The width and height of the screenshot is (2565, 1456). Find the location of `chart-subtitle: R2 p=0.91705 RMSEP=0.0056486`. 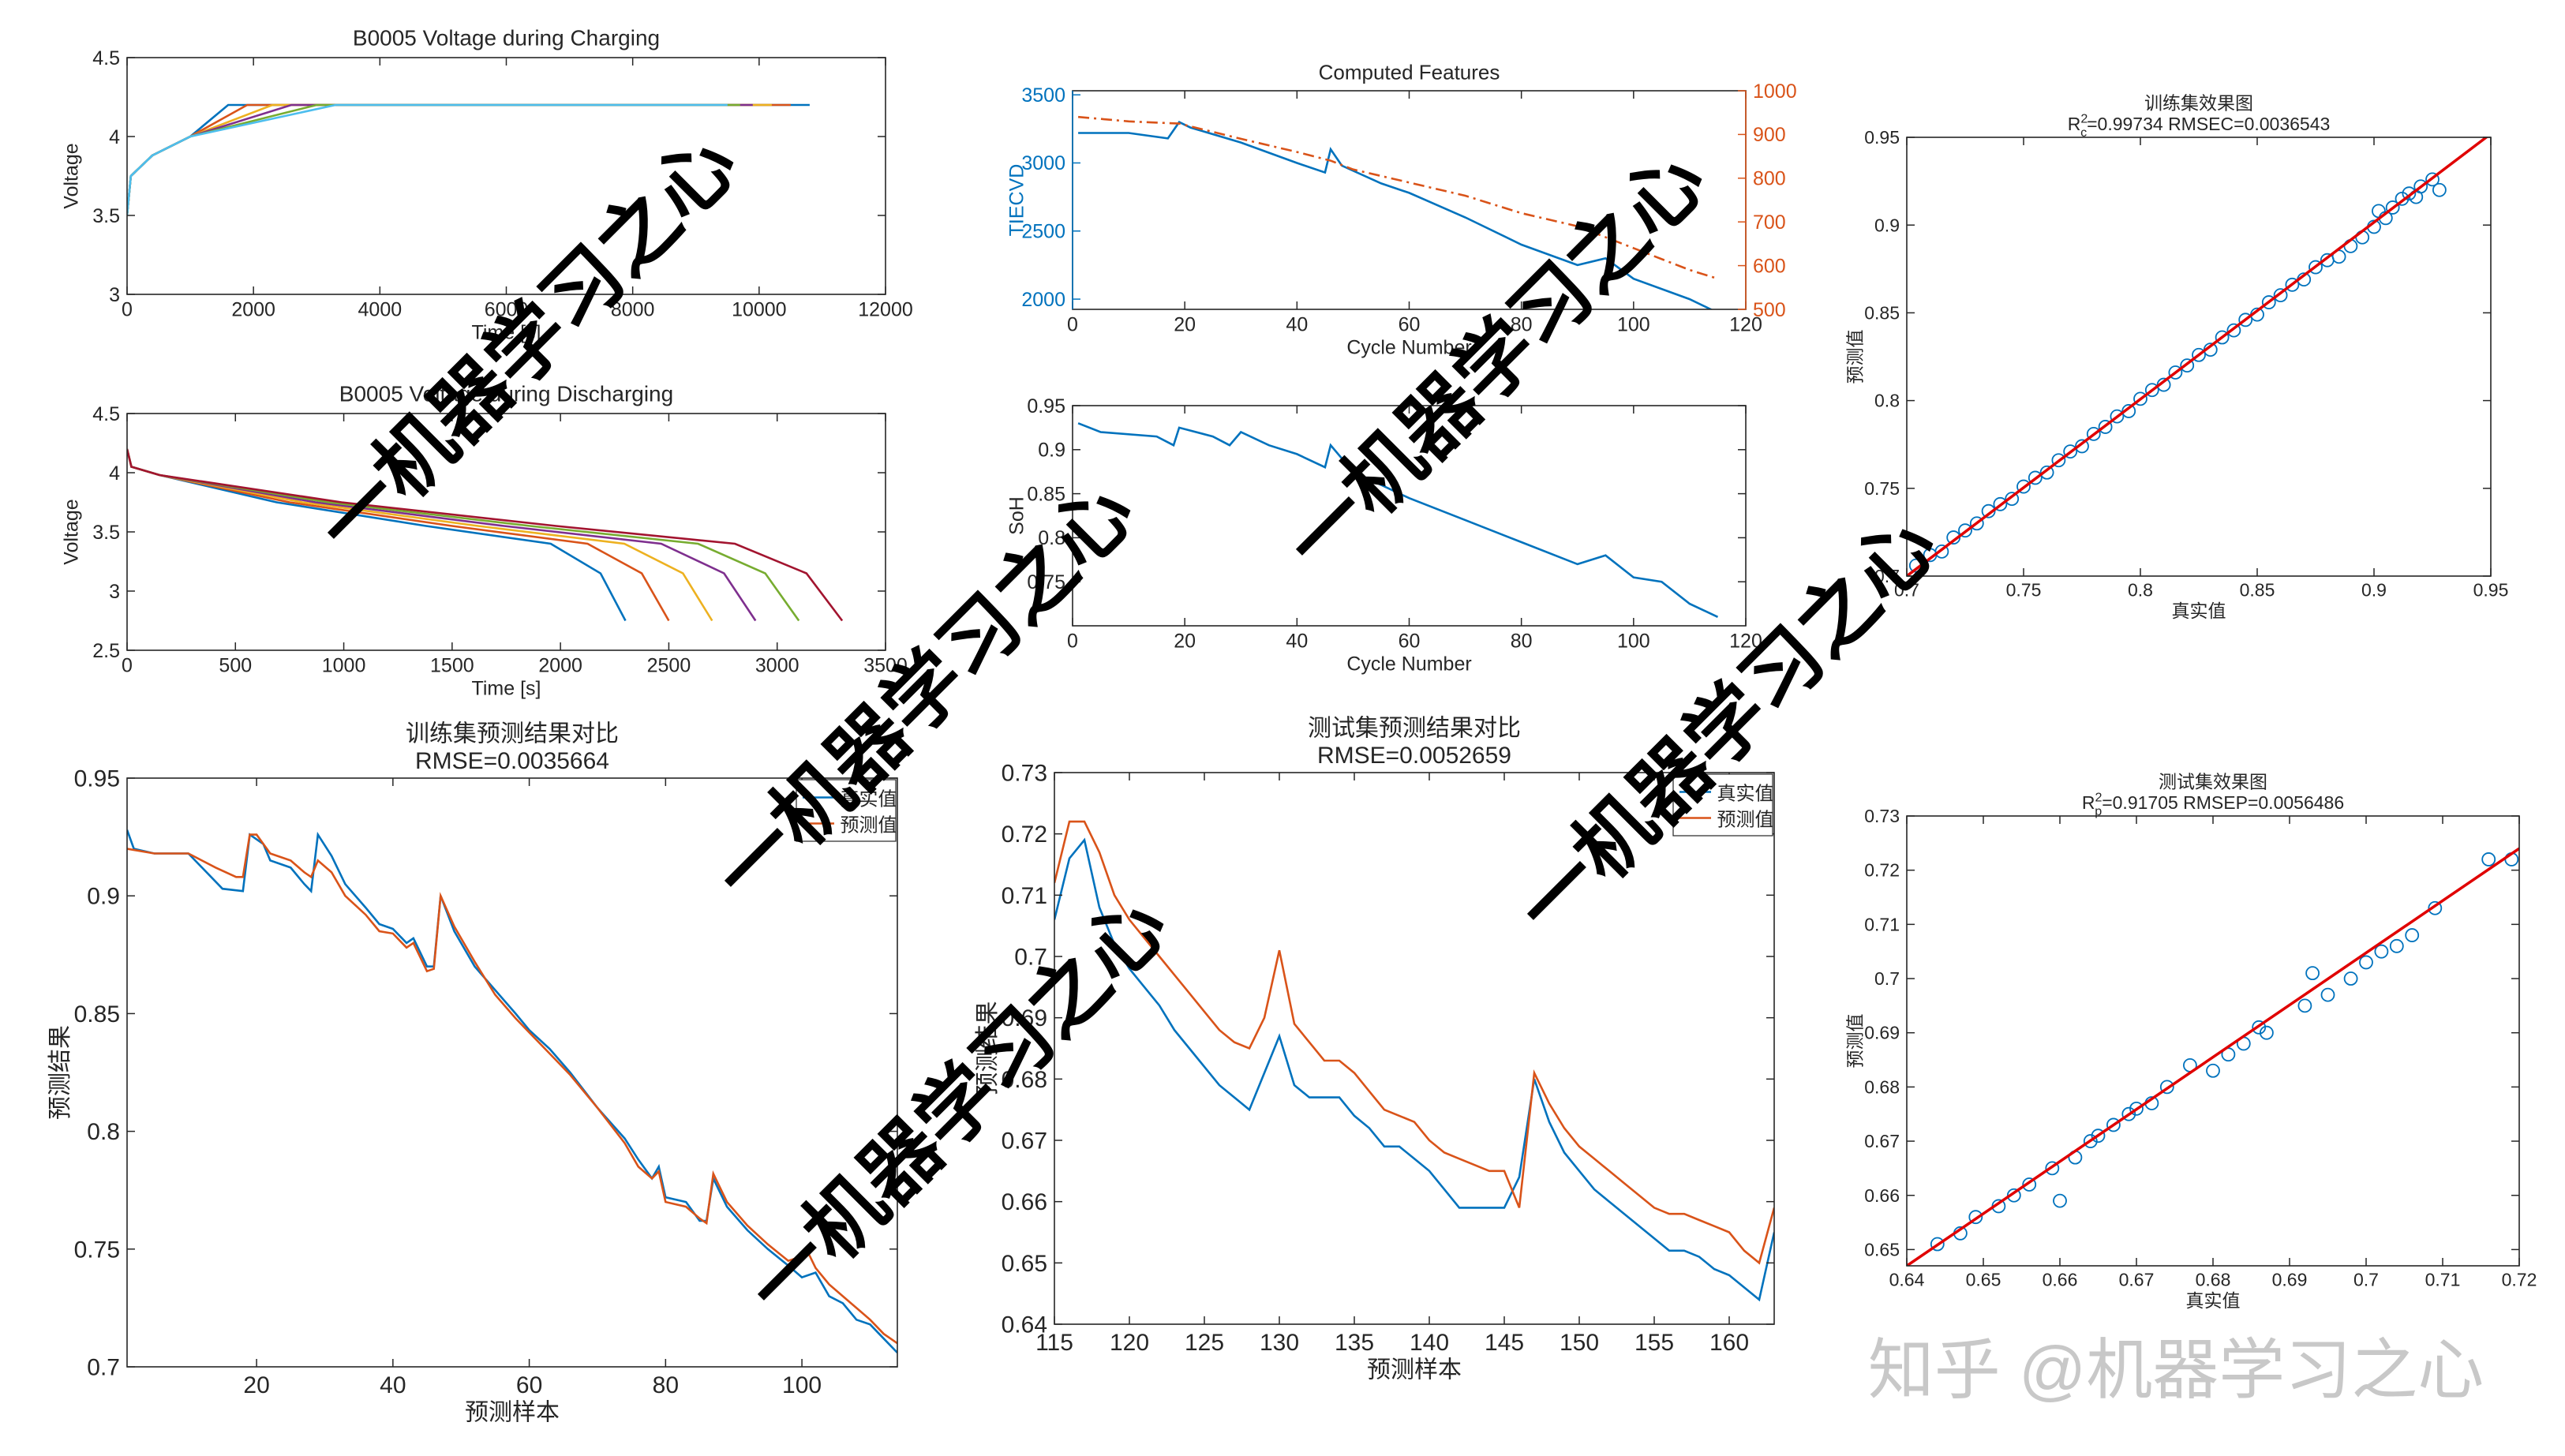

chart-subtitle: R2 p=0.91705 RMSEP=0.0056486 is located at coordinates (2213, 804).